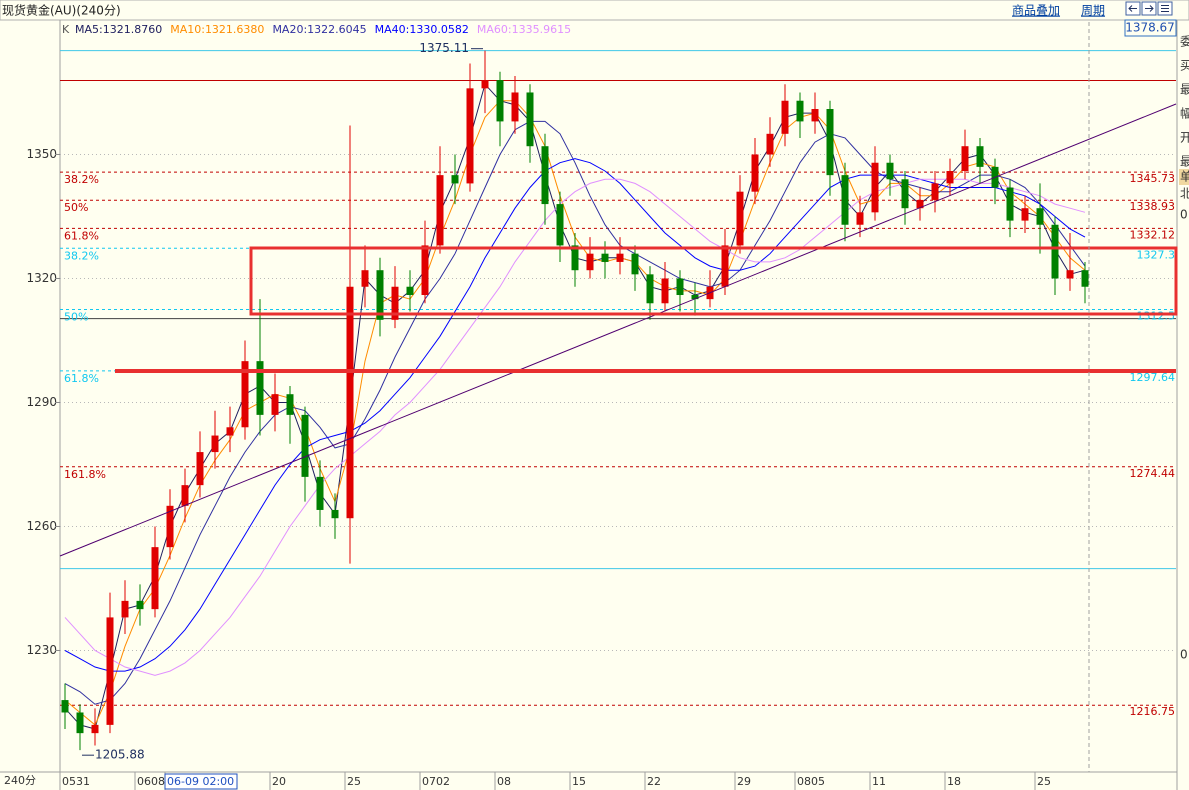 Image resolution: width=1189 pixels, height=790 pixels. Describe the element at coordinates (1153, 178) in the screenshot. I see `fib-value: 1345.73` at that location.